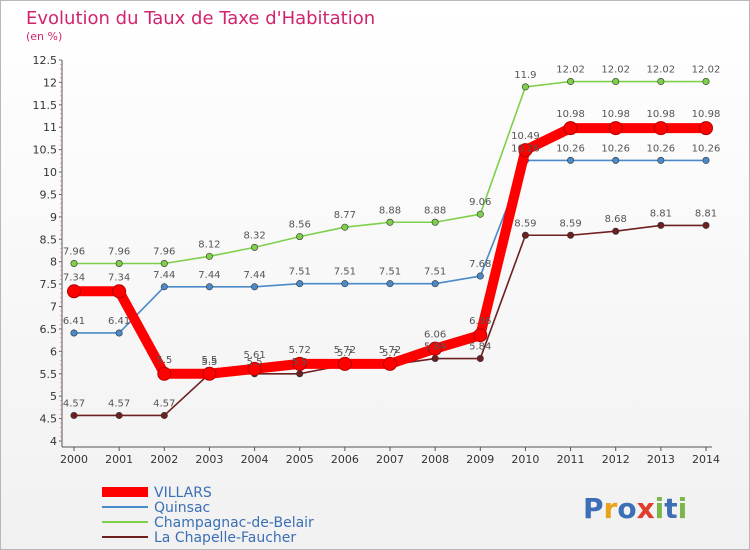 This screenshot has width=750, height=550. Describe the element at coordinates (345, 459) in the screenshot. I see `x-tick-label: 2006` at that location.